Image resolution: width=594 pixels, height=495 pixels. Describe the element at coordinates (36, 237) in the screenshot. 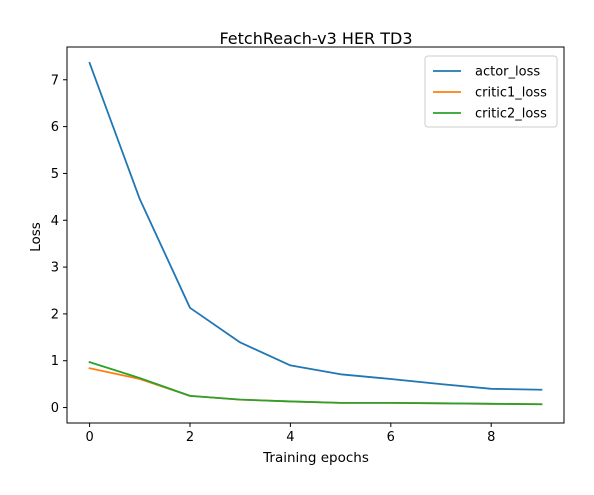

I see `y-axis-label: Loss` at that location.